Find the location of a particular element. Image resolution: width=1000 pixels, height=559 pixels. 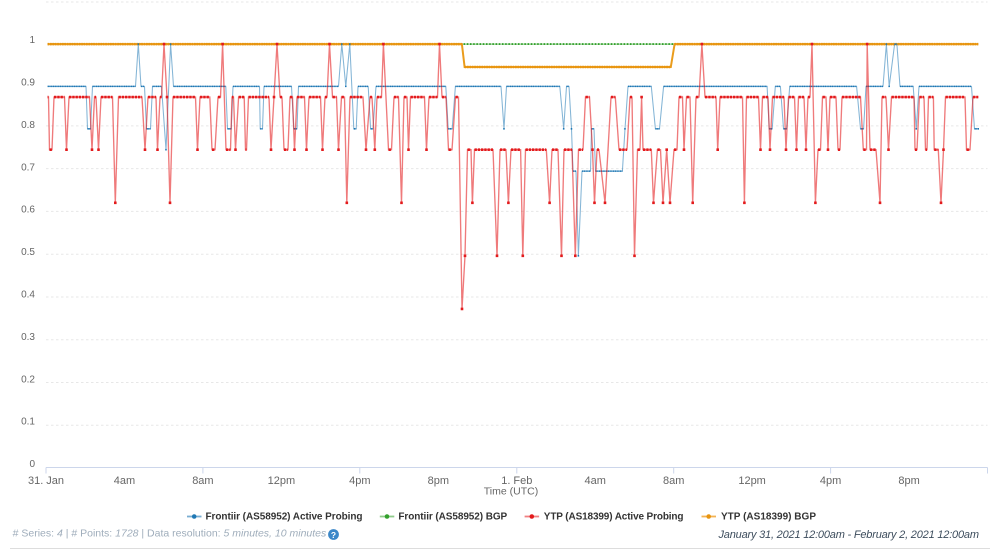

svg-text: Frontiir (AS58952) BGP is located at coordinates (452, 517).